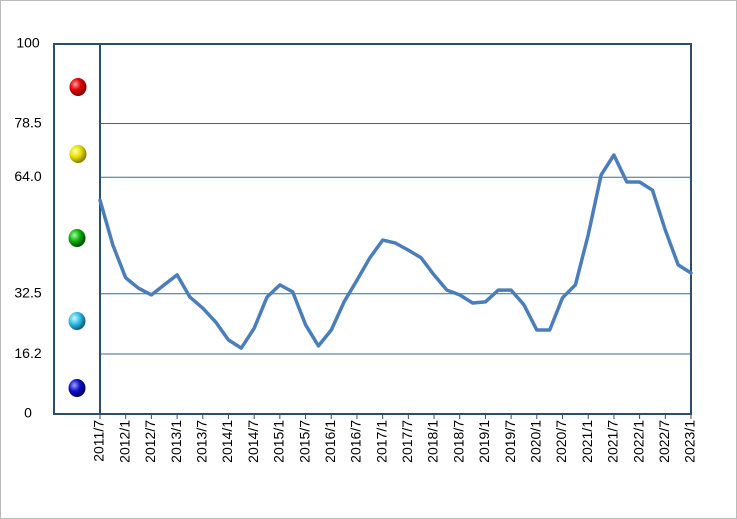  I want to click on x-tick-label: 2022/7, so click(664, 441).